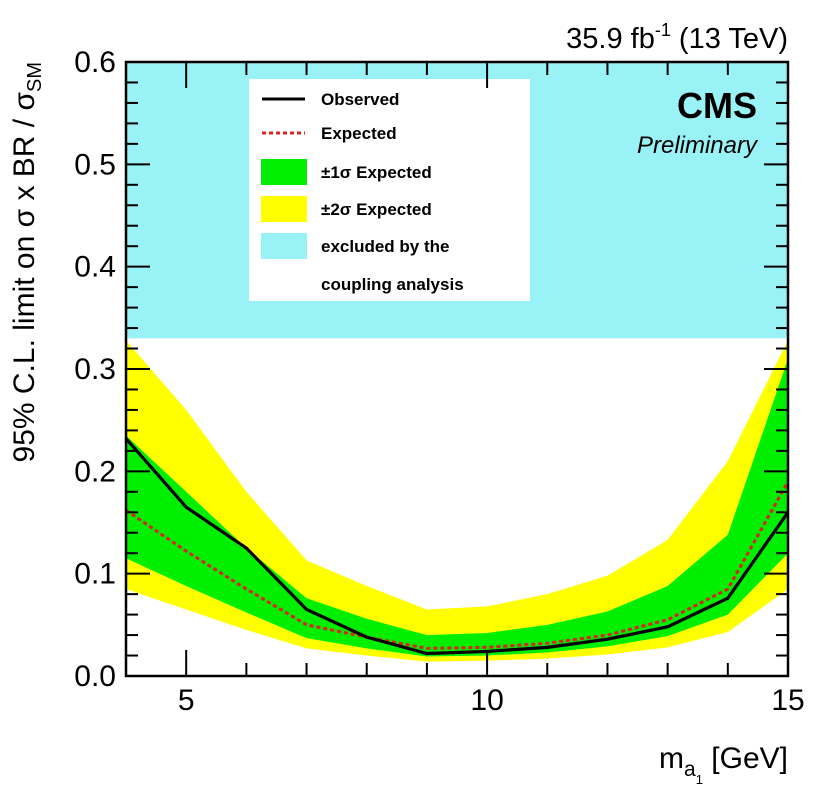  I want to click on legend-expected-label: Expected, so click(359, 133).